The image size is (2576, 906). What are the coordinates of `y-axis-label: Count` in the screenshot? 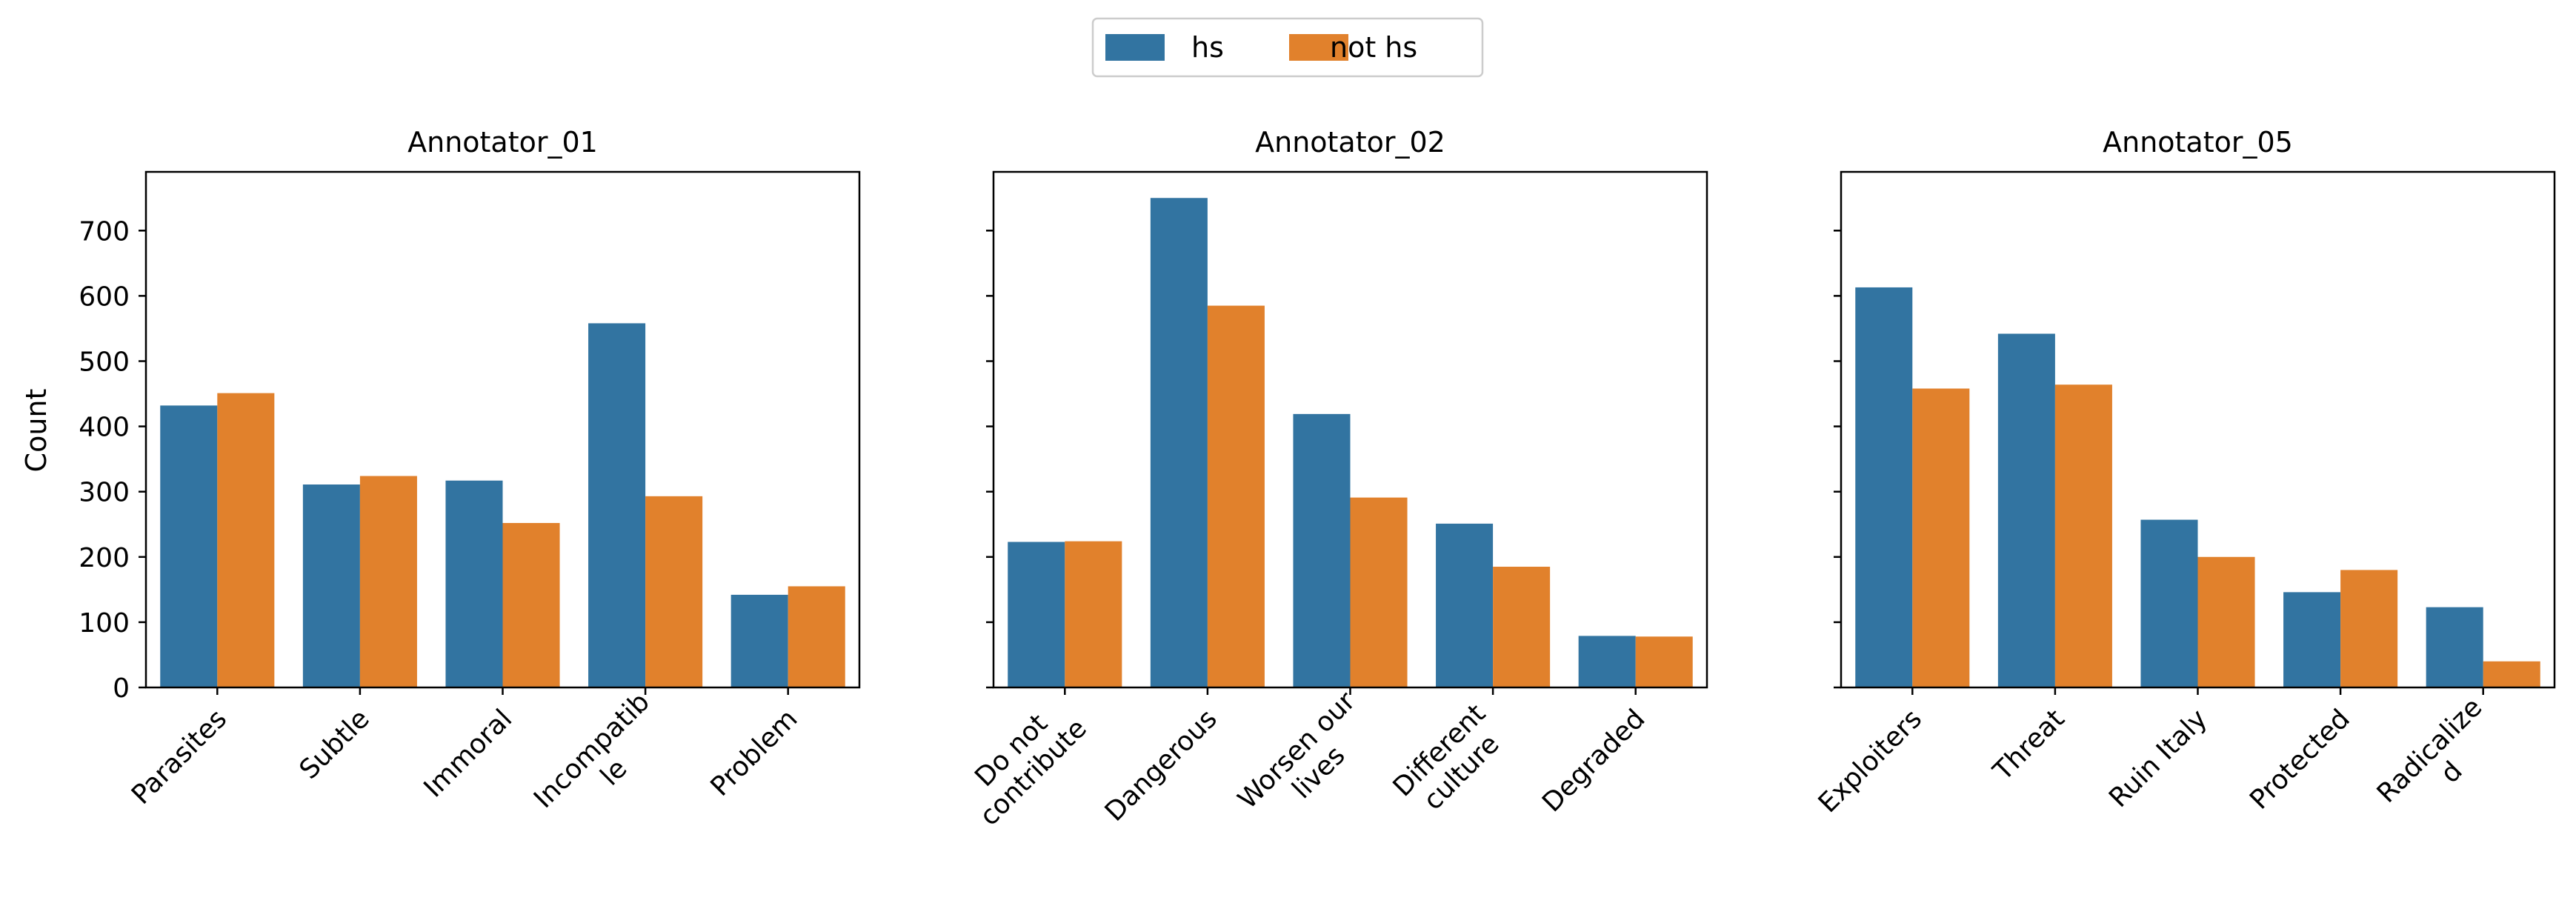 It's located at (36, 431).